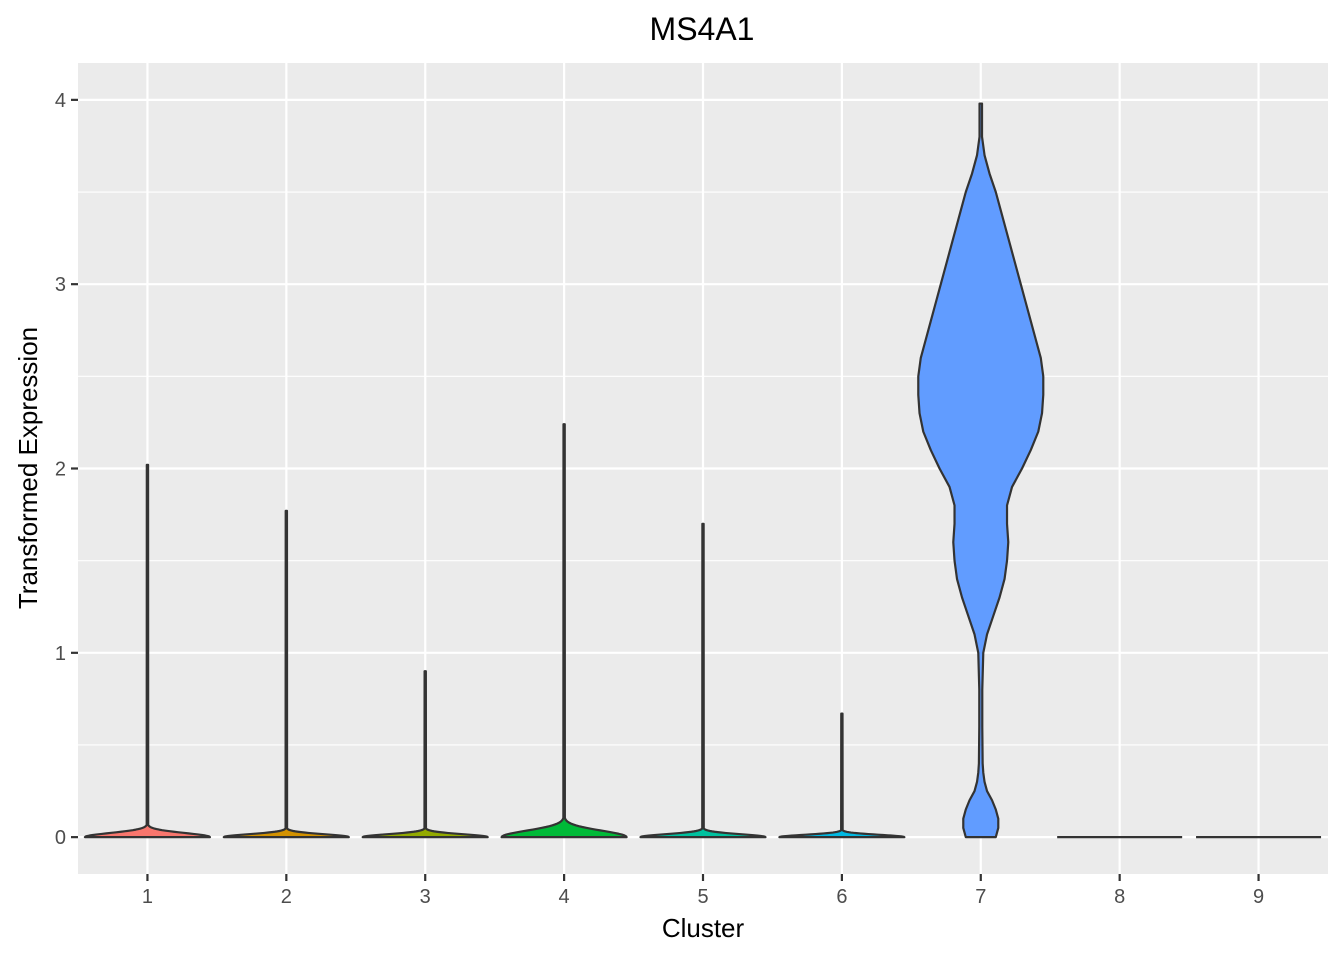 Image resolution: width=1344 pixels, height=960 pixels. I want to click on y-tick-label: 1, so click(60, 654).